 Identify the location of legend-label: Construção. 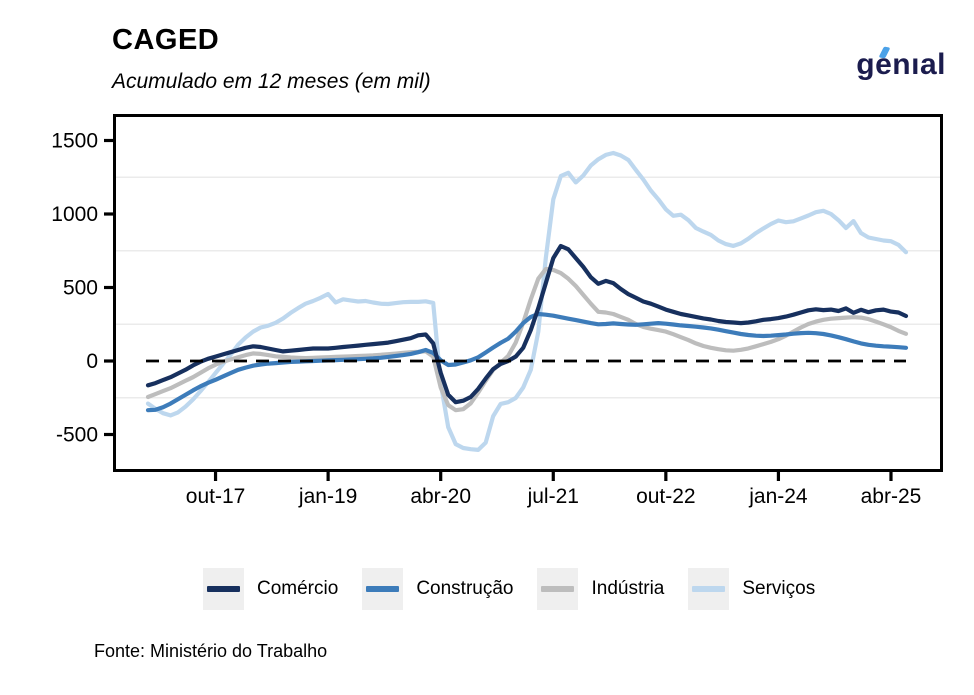
(465, 588).